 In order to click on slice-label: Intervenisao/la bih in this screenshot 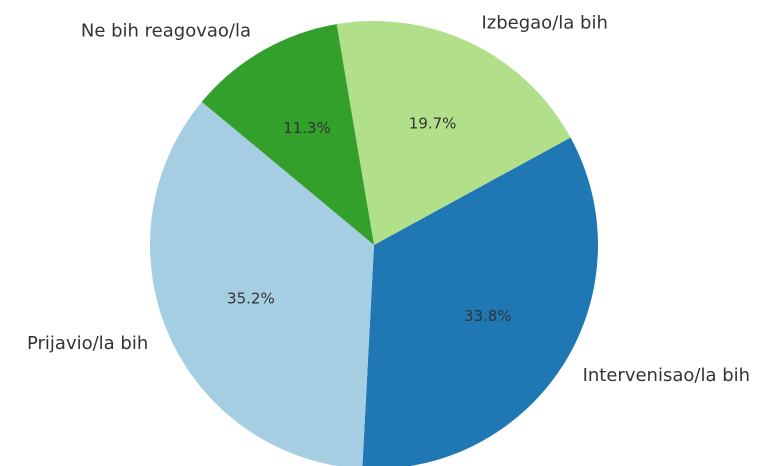, I will do `click(666, 375)`.